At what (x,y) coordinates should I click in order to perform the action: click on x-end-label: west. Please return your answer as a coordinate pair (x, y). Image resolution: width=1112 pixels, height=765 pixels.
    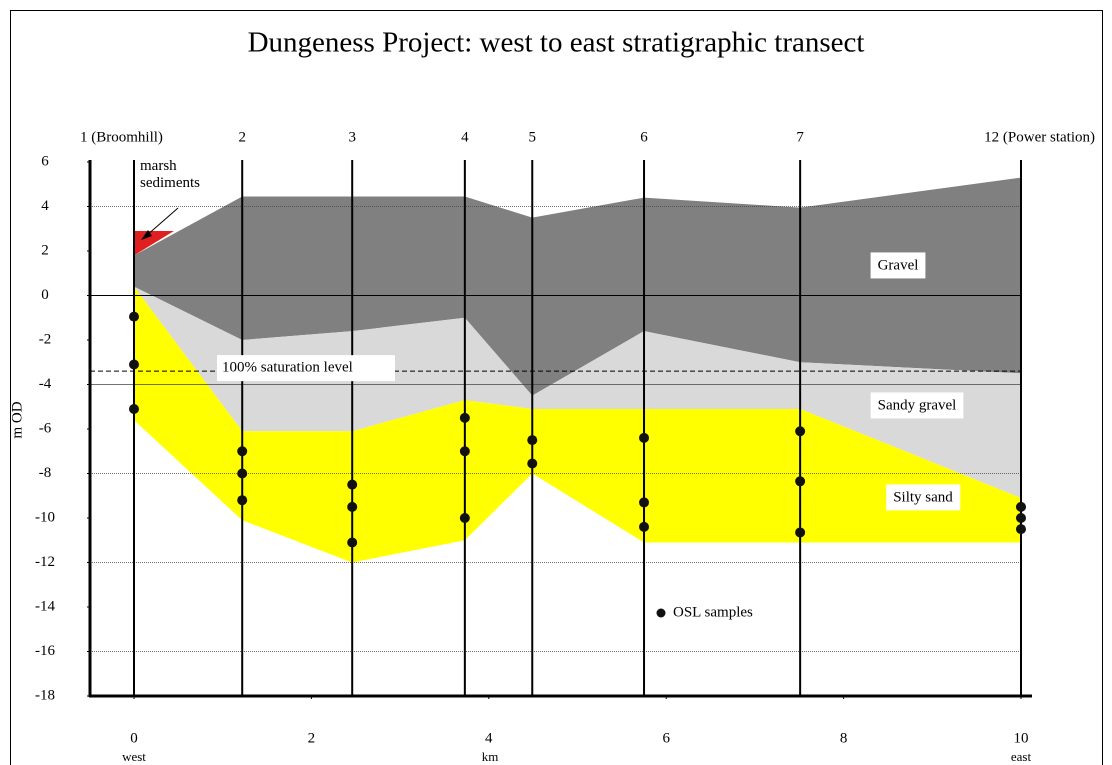
    Looking at the image, I should click on (134, 756).